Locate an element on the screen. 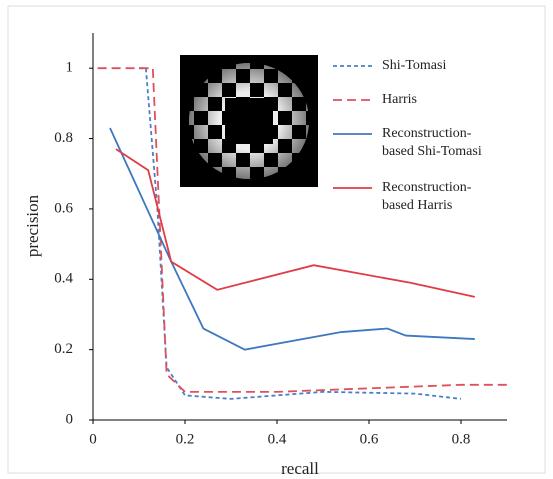  y-tick-label: 0.6 is located at coordinates (63, 208).